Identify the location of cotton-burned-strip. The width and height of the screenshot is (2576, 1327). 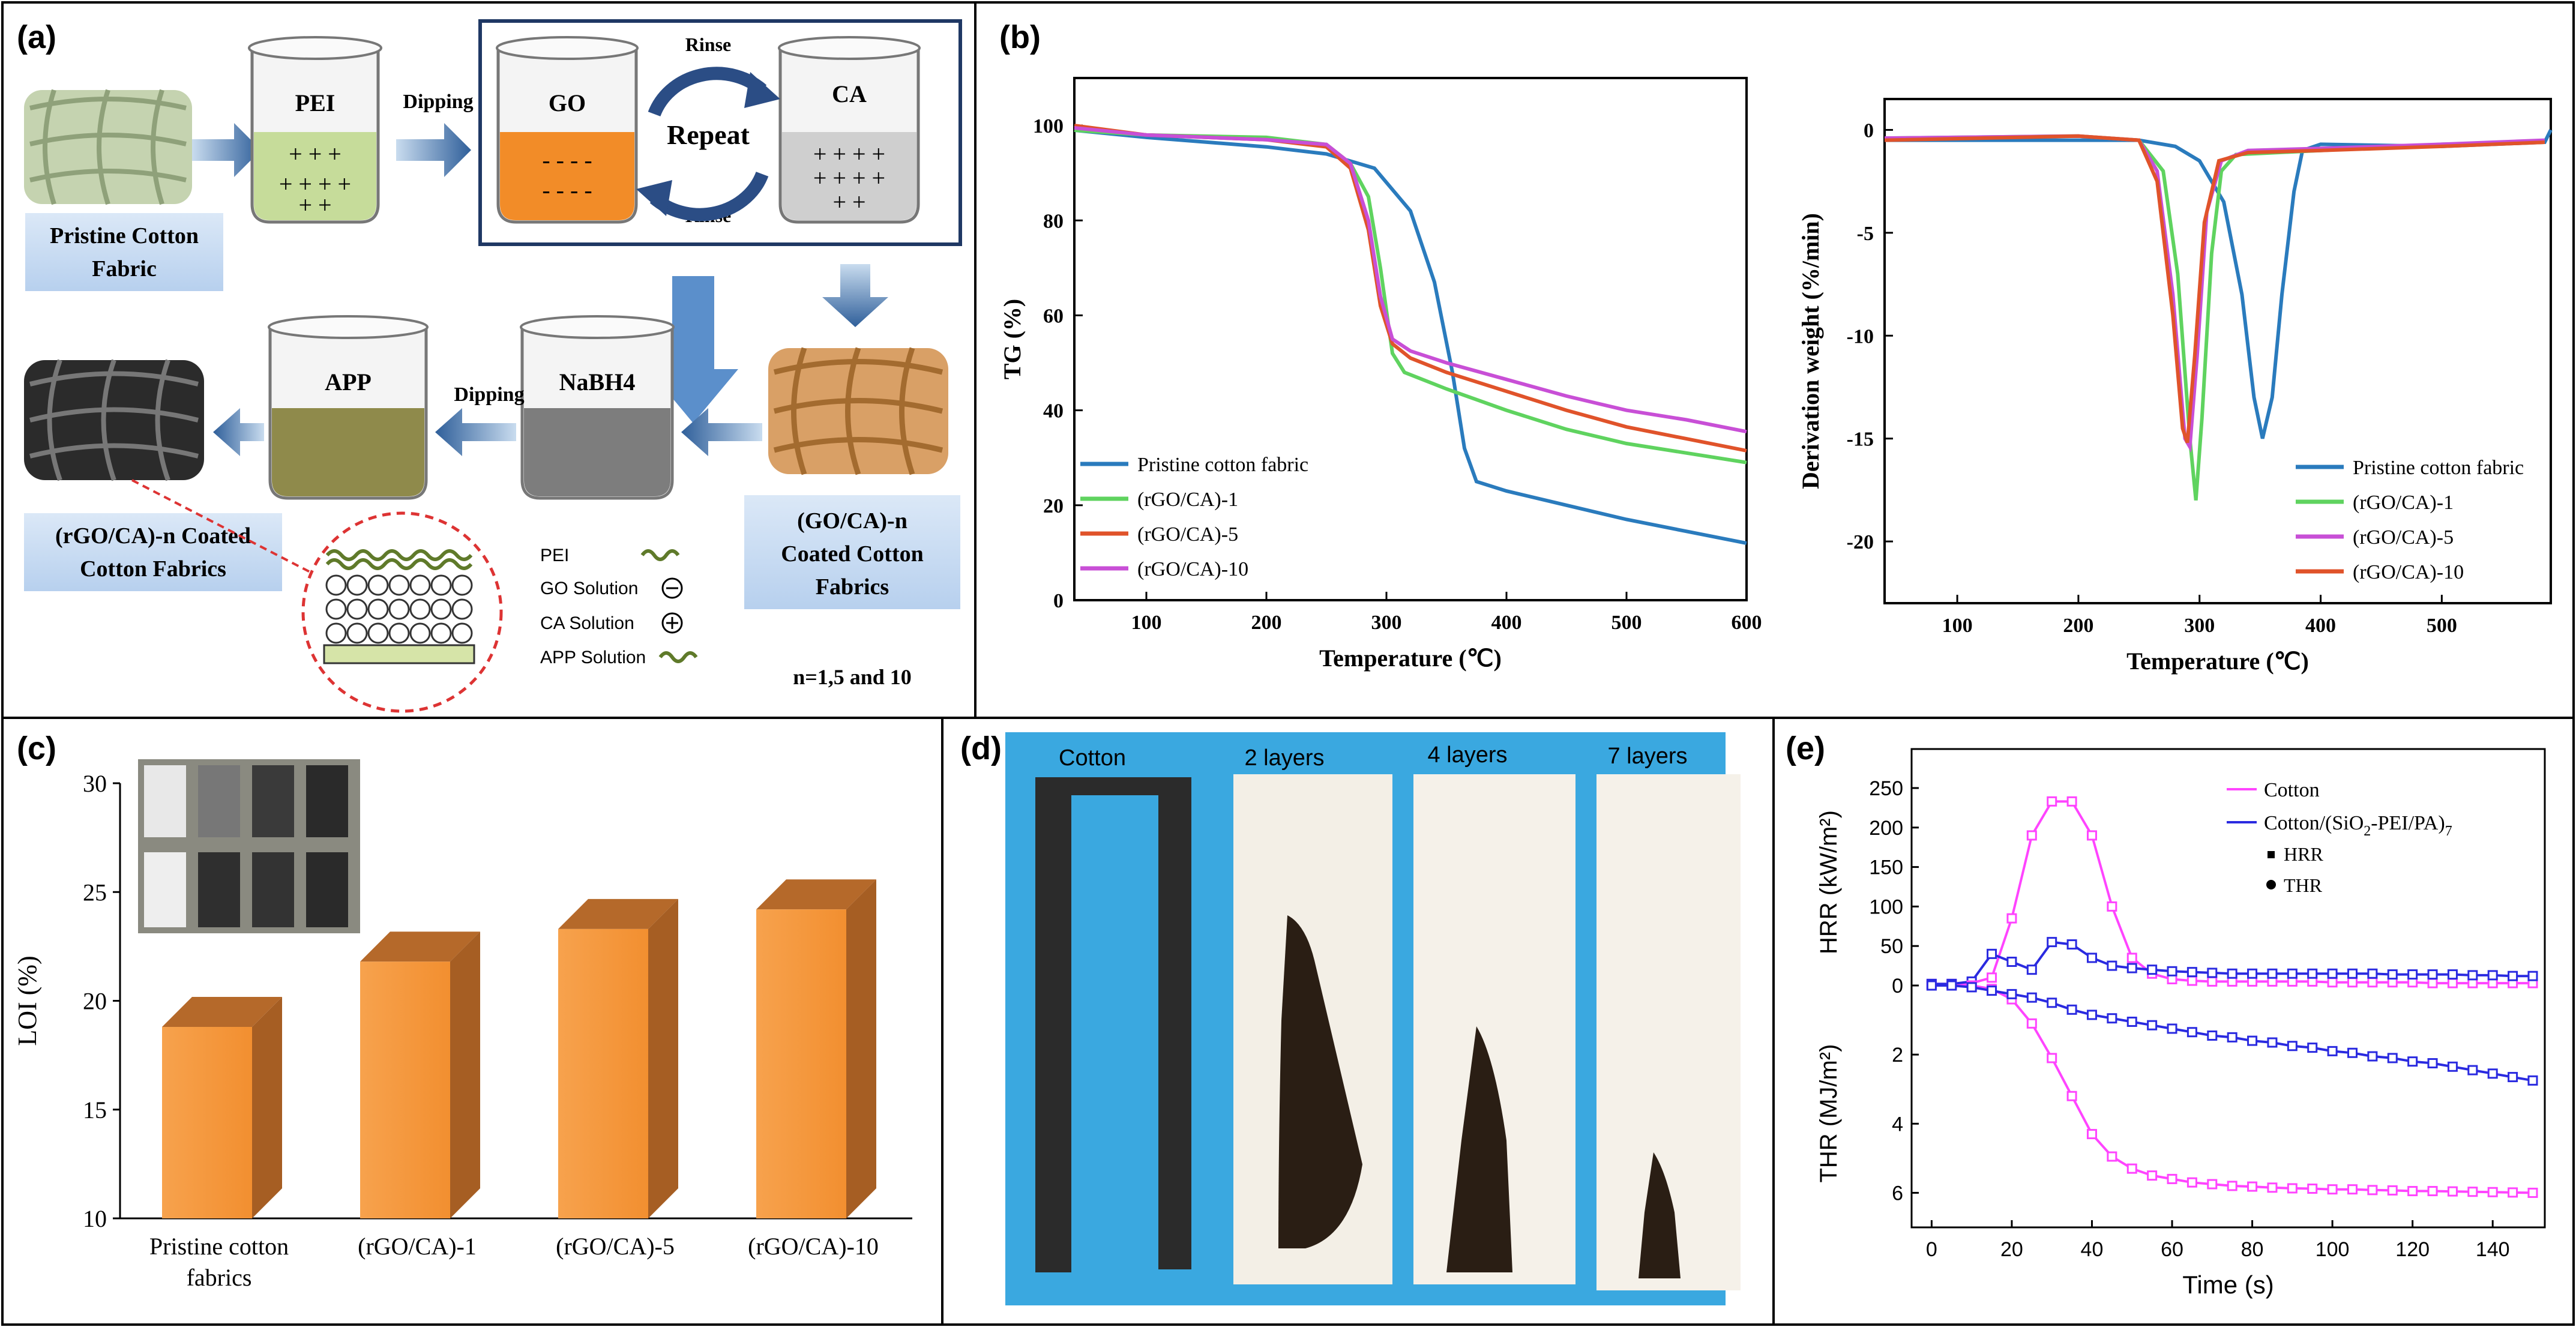
(1113, 1024).